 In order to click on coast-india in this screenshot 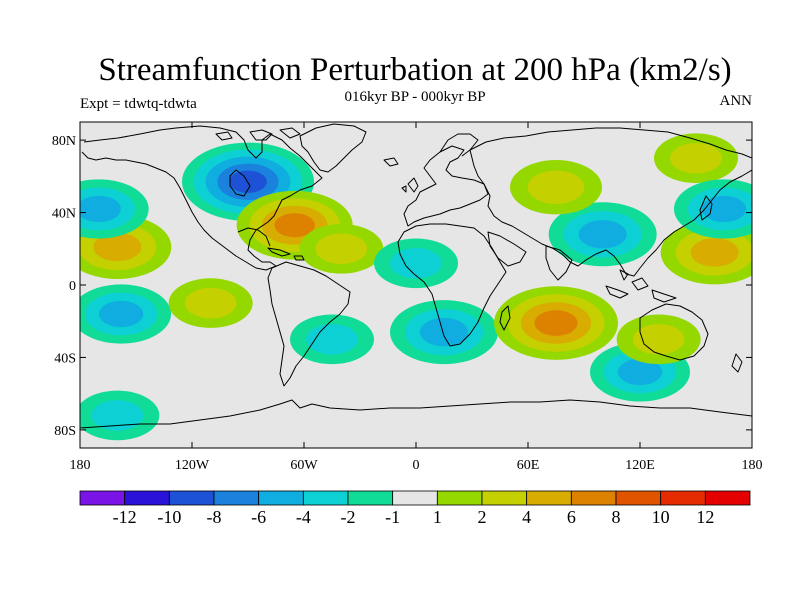, I will do `click(559, 263)`.